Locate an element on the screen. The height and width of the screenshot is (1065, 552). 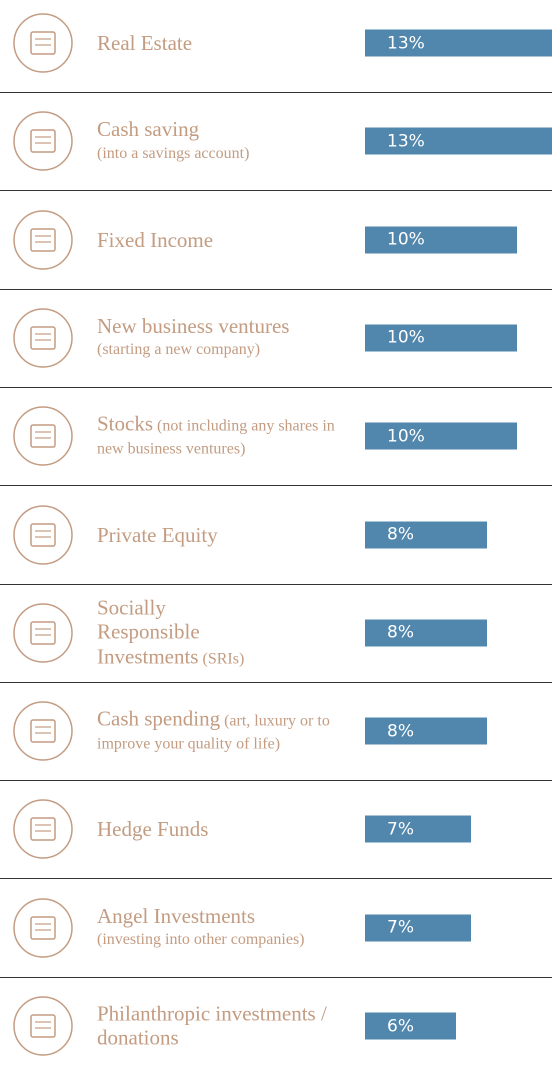
category-name: Socially Responsible Investments is located at coordinates (148, 632).